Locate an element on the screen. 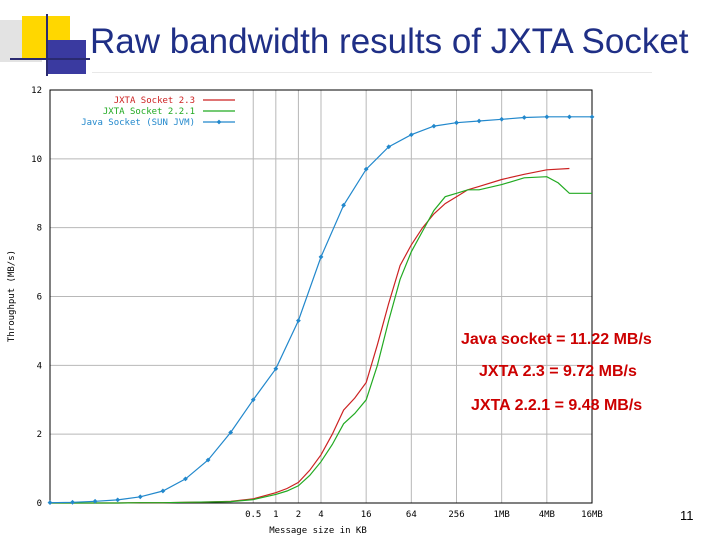 This screenshot has height=540, width=720. x-tick-label: 4 is located at coordinates (320, 515).